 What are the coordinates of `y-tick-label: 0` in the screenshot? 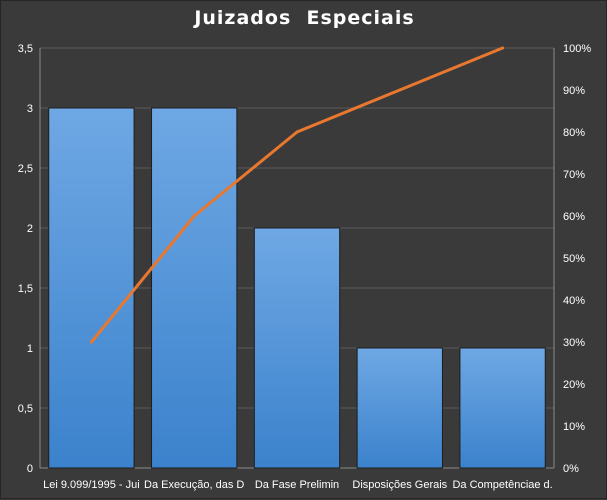 It's located at (30, 469).